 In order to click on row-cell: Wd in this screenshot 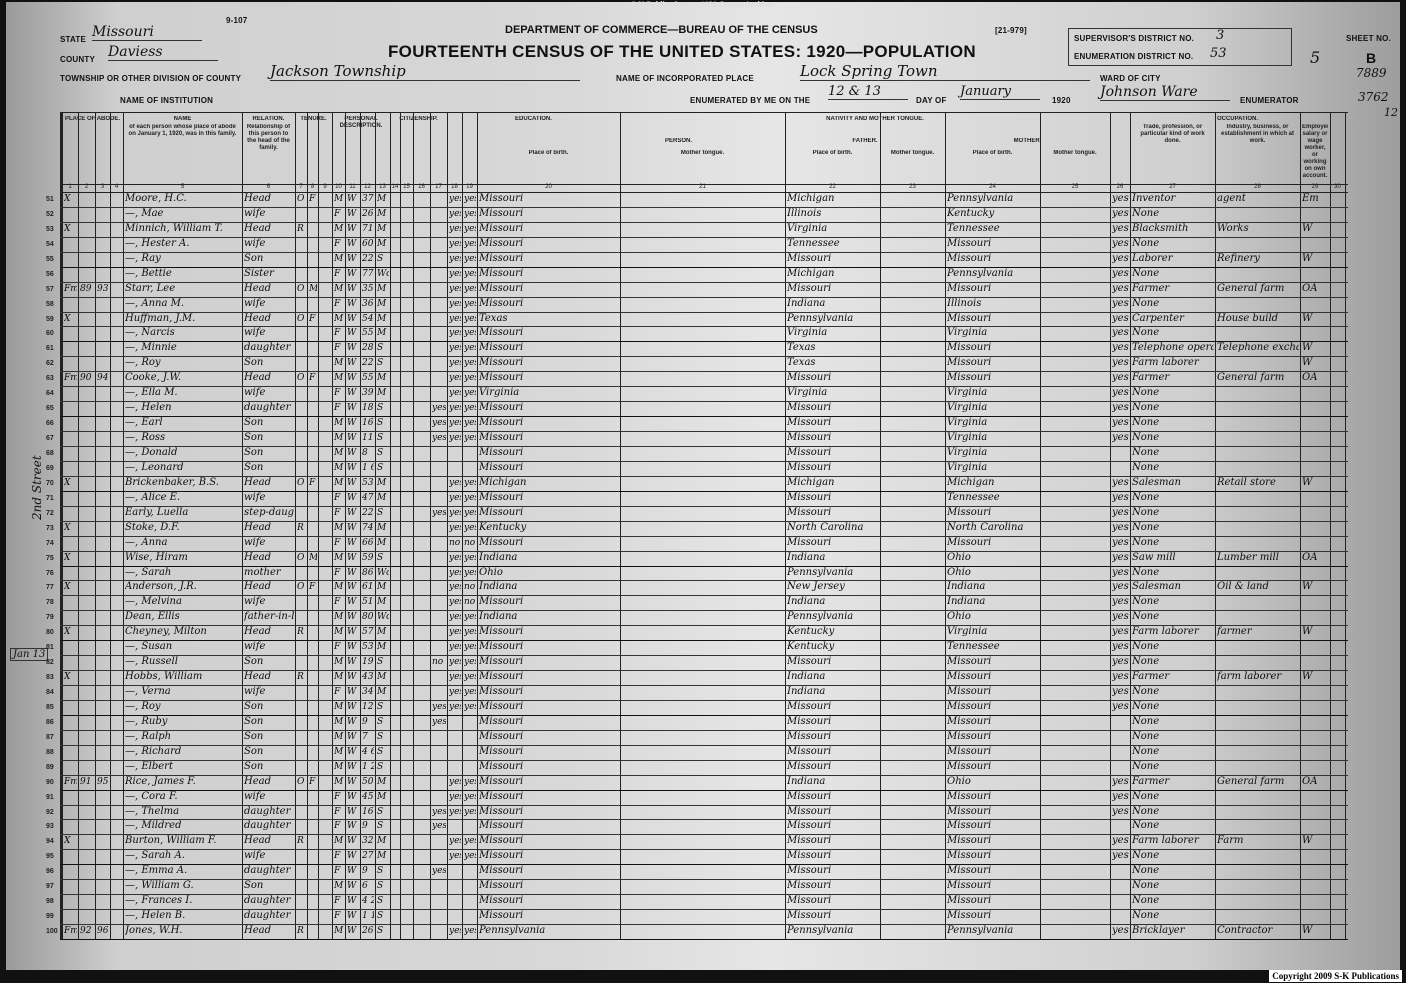, I will do `click(383, 572)`.